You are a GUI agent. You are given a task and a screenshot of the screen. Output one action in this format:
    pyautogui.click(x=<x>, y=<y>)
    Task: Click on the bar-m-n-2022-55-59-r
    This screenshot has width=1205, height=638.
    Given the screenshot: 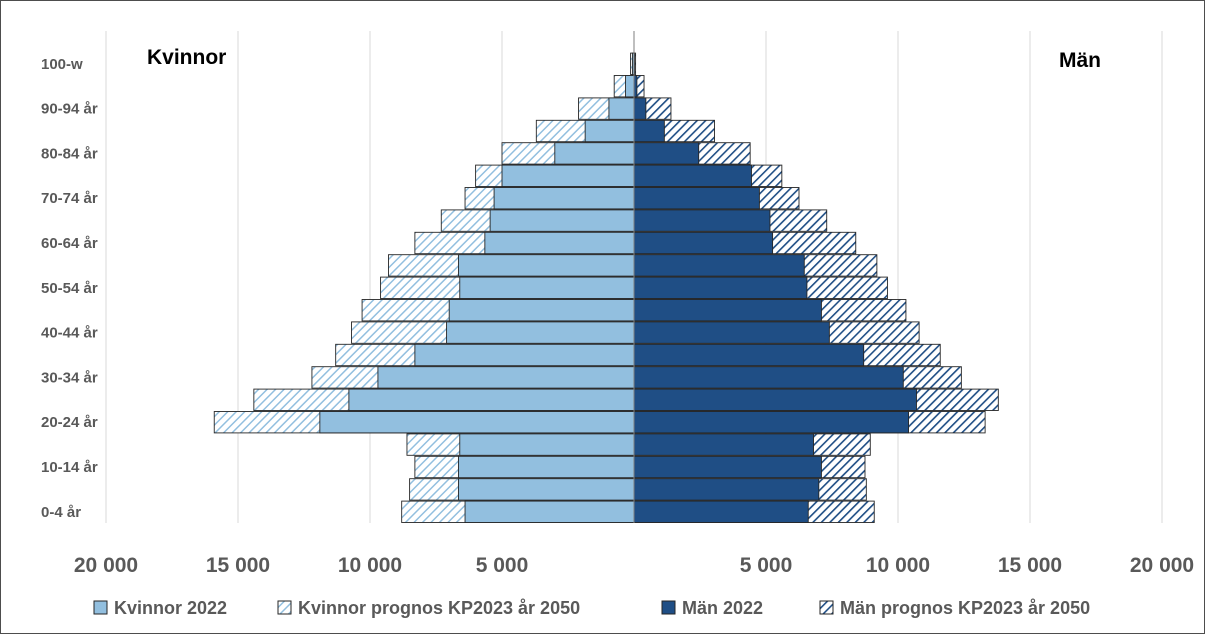 What is the action you would take?
    pyautogui.click(x=719, y=265)
    